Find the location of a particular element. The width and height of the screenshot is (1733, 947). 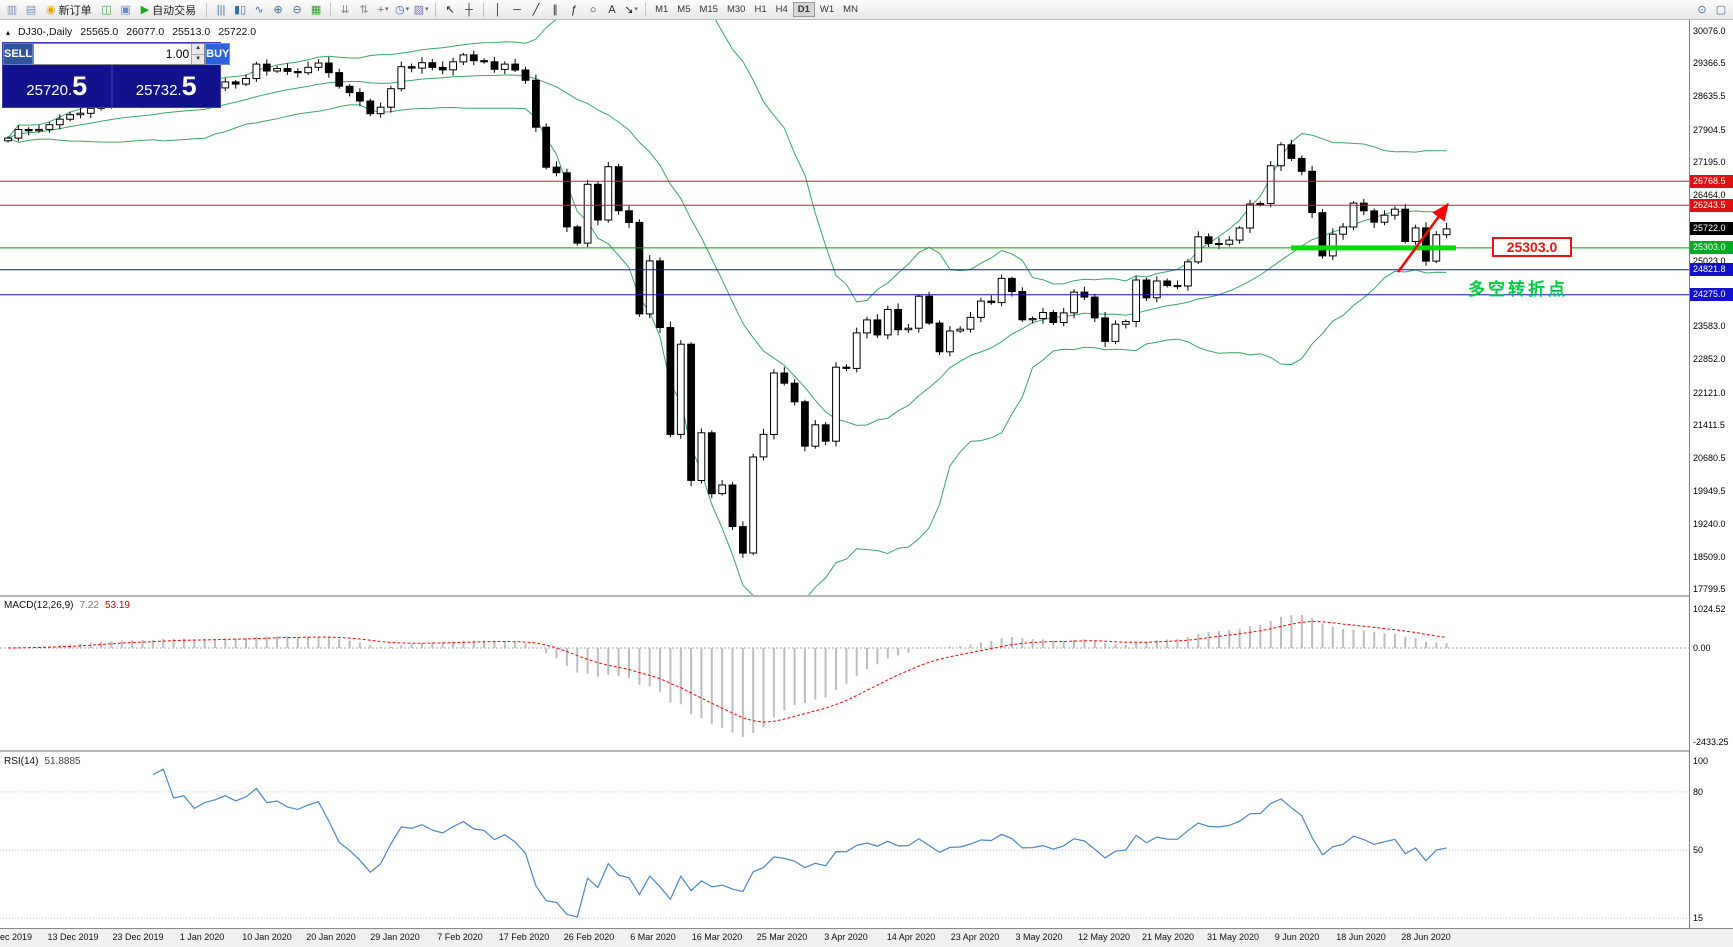

timeframe-m30-button: M30 is located at coordinates (736, 9).